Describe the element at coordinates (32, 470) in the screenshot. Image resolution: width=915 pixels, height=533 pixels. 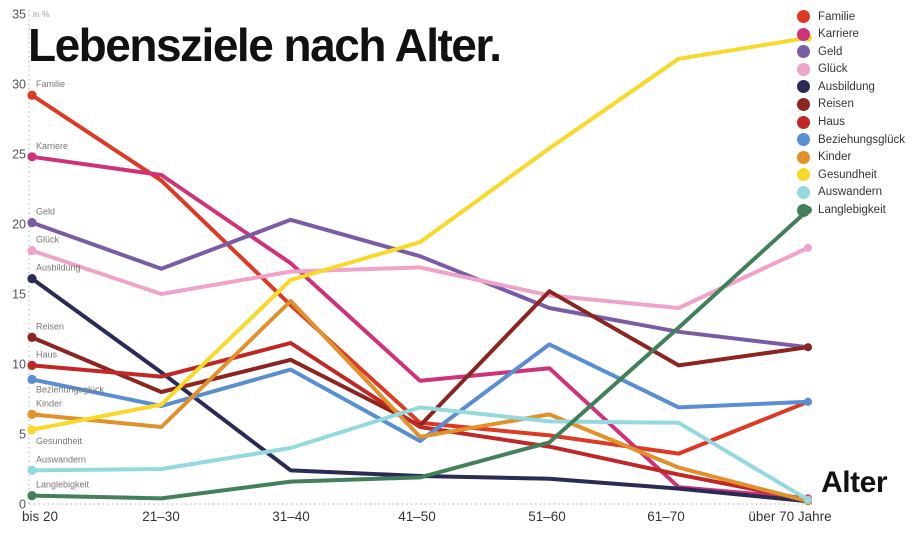
I see `series-start-dot-auswandern` at that location.